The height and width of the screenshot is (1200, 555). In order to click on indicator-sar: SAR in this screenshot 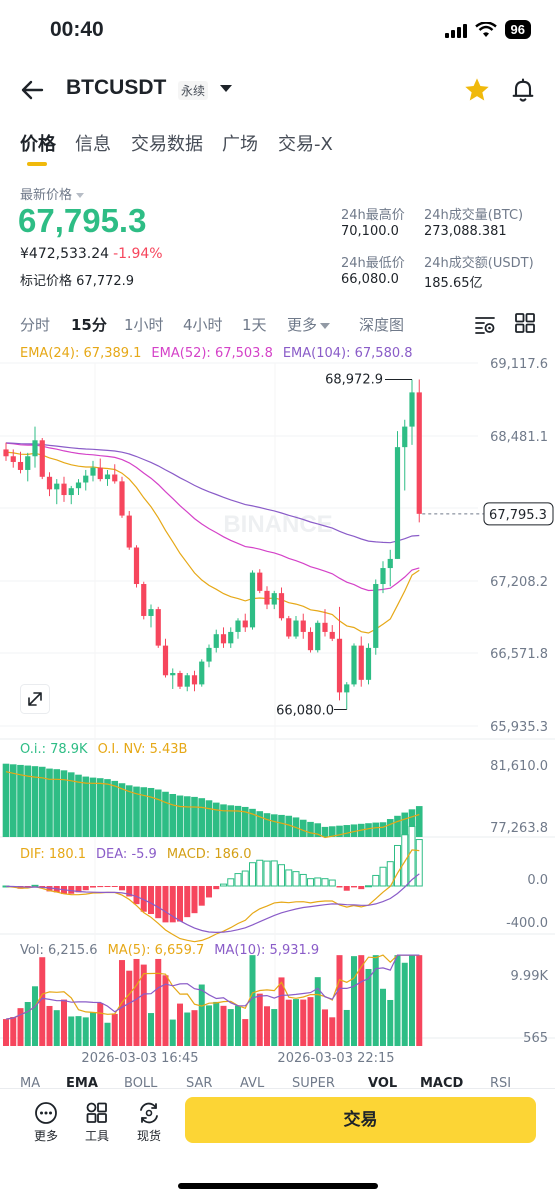, I will do `click(199, 1082)`.